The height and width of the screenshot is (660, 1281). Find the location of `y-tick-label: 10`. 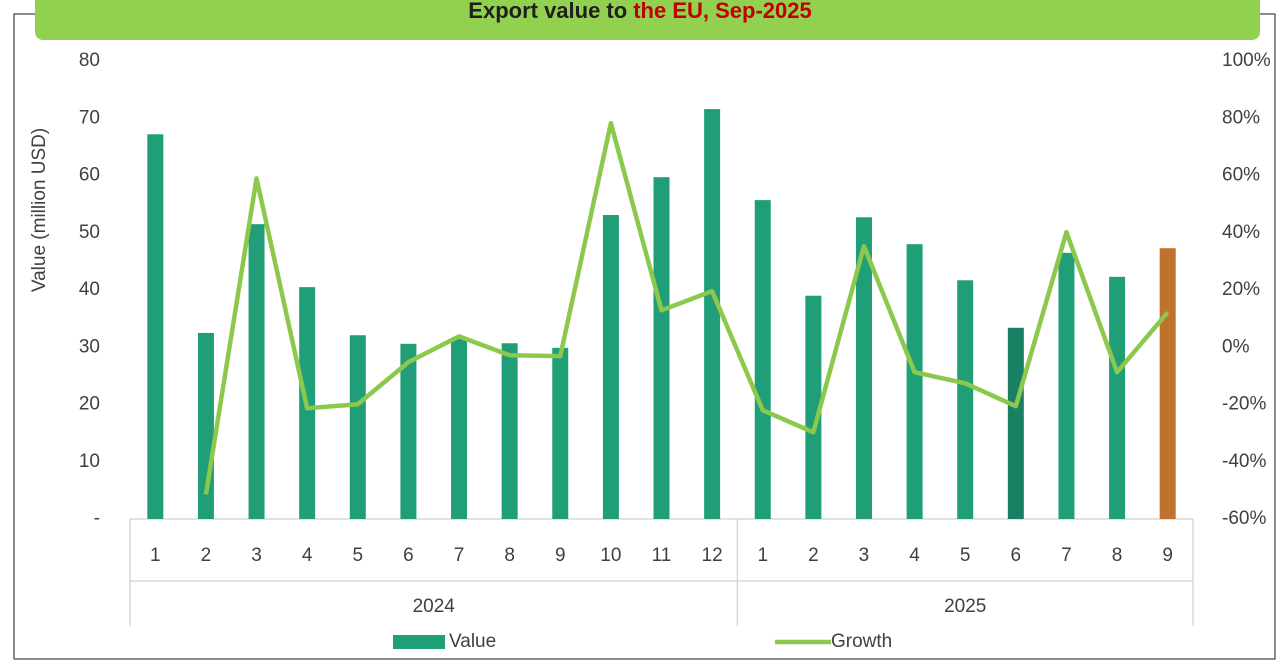

y-tick-label: 10 is located at coordinates (89, 461).